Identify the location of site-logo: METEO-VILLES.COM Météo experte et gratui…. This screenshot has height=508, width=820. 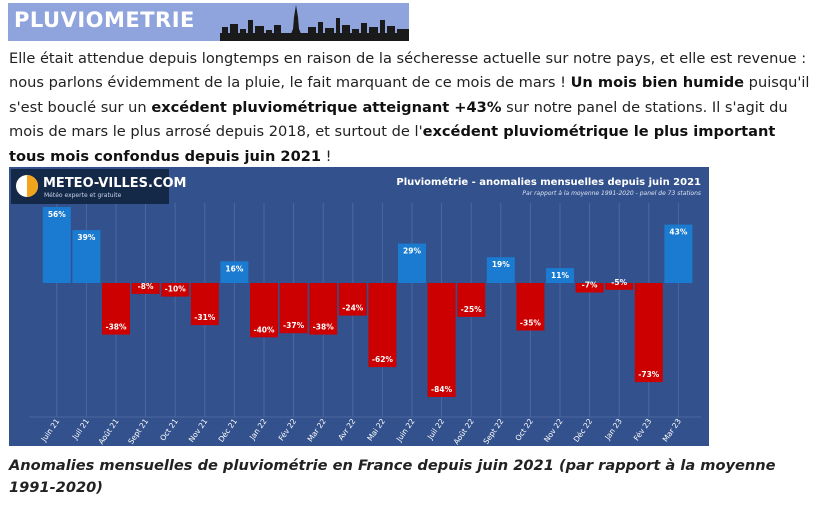
(98, 186).